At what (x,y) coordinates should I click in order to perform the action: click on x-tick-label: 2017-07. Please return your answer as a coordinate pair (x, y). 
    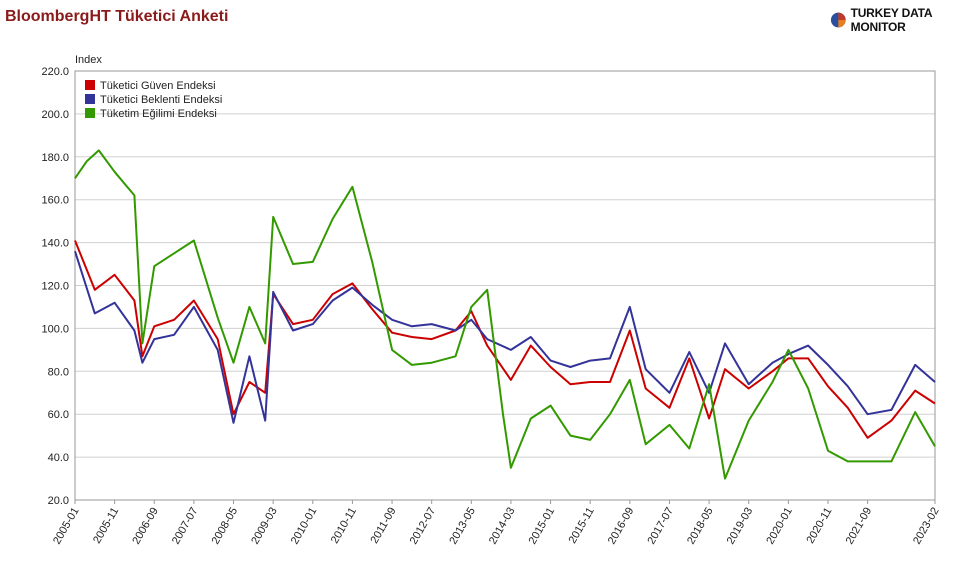
    Looking at the image, I should click on (660, 526).